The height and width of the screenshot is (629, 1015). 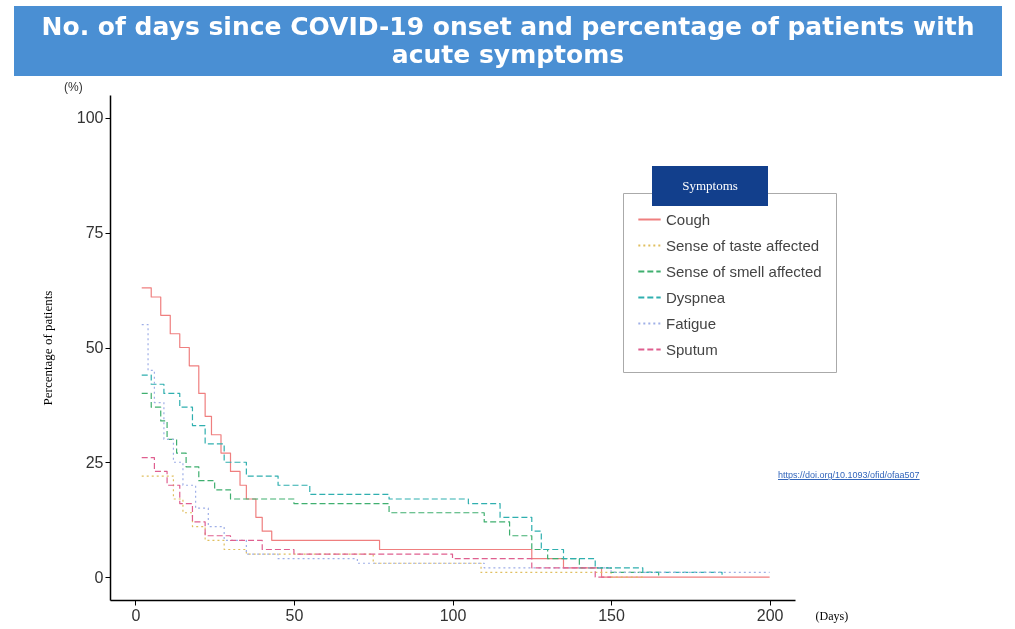 I want to click on legend-label: Cough, so click(x=688, y=219).